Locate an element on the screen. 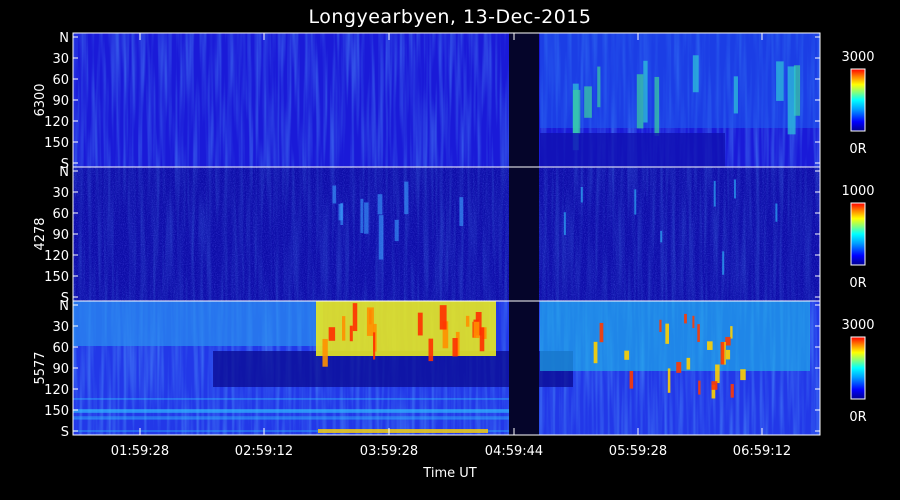 The height and width of the screenshot is (500, 900). colorbar-max-label: 1000 is located at coordinates (857, 191).